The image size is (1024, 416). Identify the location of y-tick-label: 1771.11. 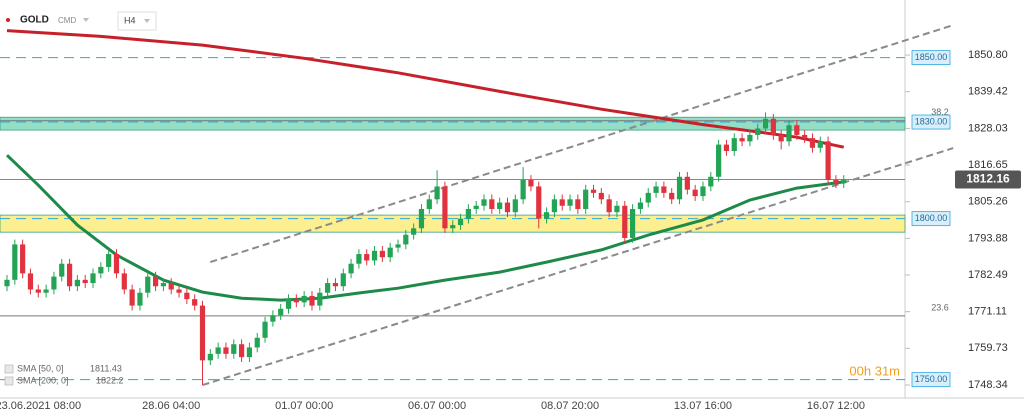
(987, 312).